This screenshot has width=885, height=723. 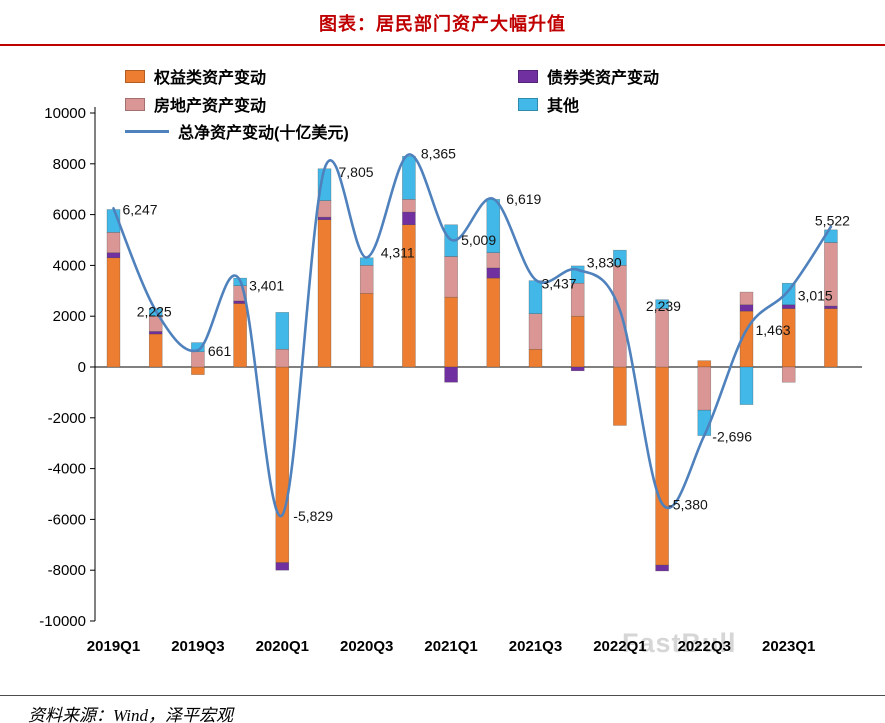 What do you see at coordinates (210, 78) in the screenshot?
I see `legend-label-equity: 权益类资产变动` at bounding box center [210, 78].